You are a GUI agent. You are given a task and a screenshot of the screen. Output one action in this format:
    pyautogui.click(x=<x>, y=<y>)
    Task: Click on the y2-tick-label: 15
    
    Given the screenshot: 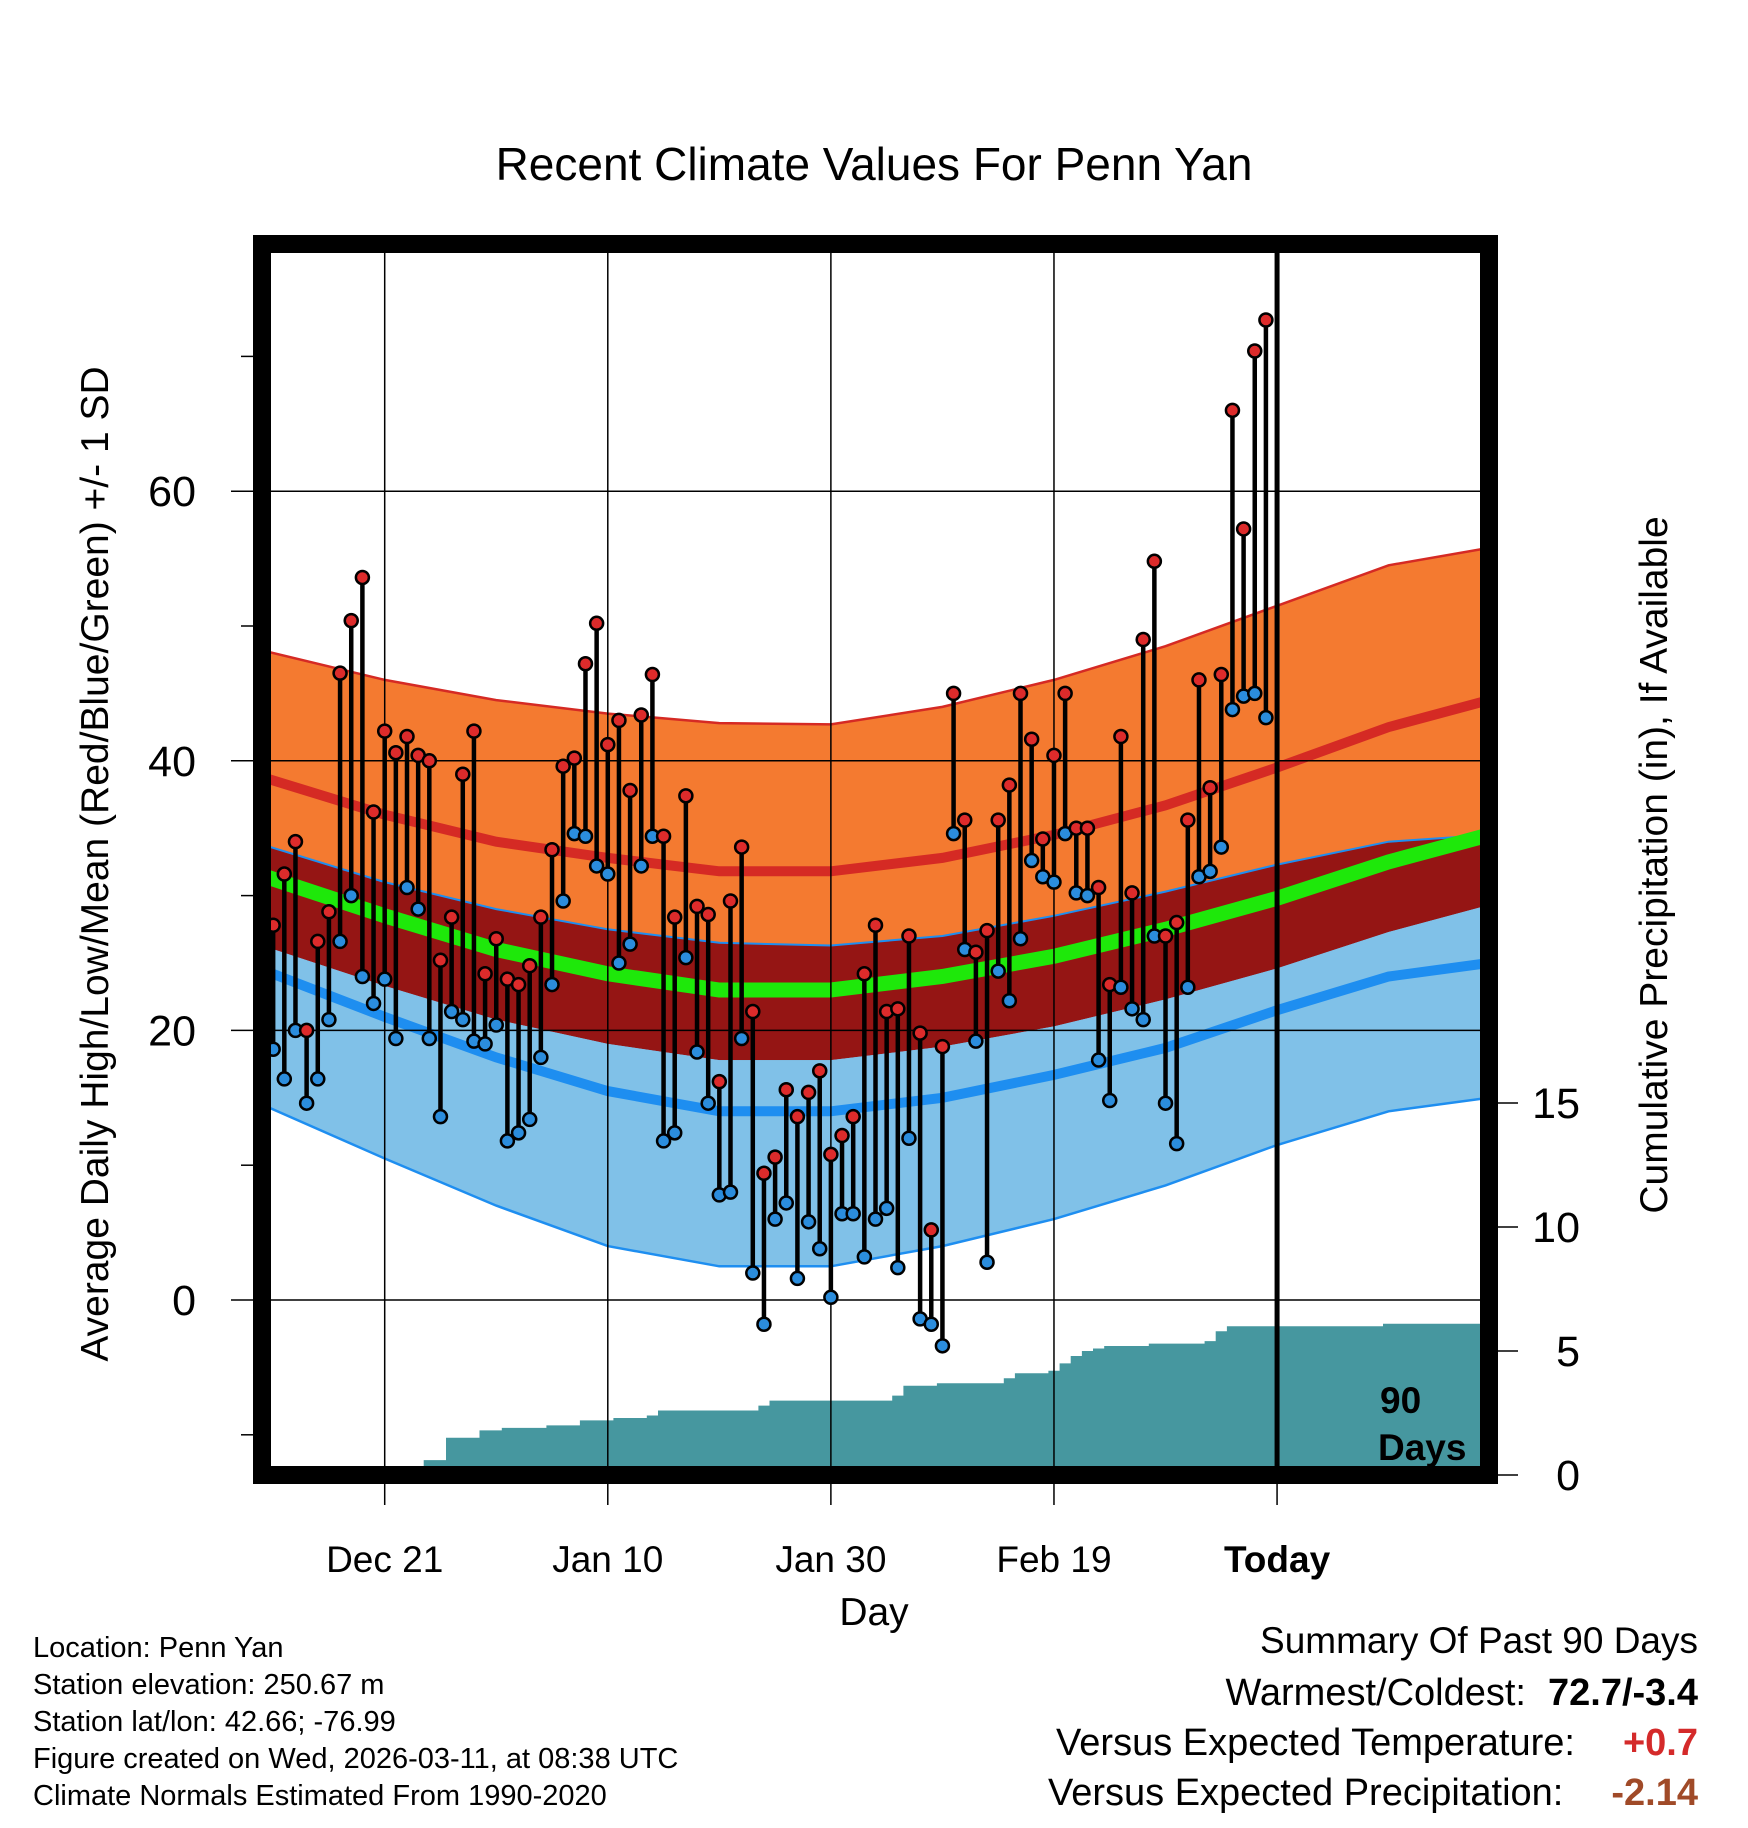 What is the action you would take?
    pyautogui.click(x=1556, y=1104)
    